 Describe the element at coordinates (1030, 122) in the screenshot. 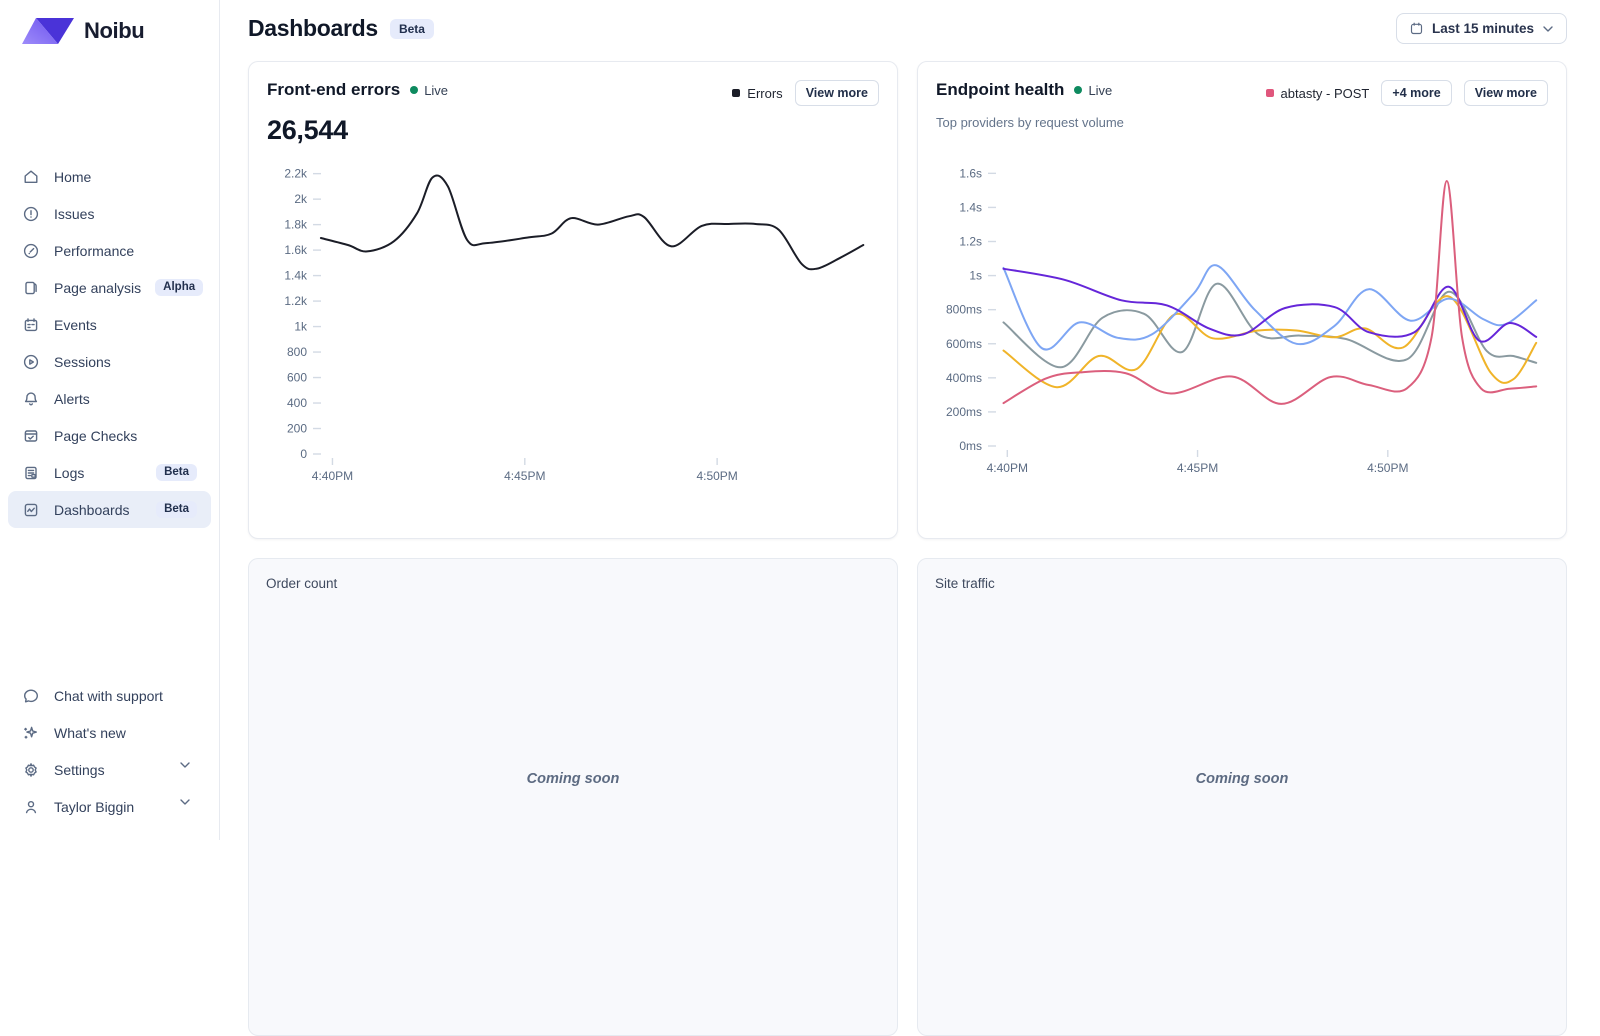

I see `card-subtitle: Top providers by request volume` at that location.